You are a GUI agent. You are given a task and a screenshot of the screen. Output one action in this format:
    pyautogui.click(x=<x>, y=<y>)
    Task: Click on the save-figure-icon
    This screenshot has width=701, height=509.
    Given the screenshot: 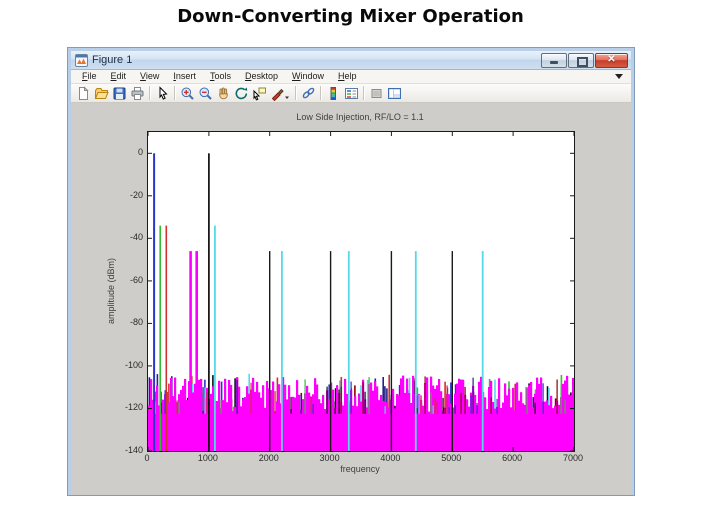 What is the action you would take?
    pyautogui.click(x=119, y=93)
    